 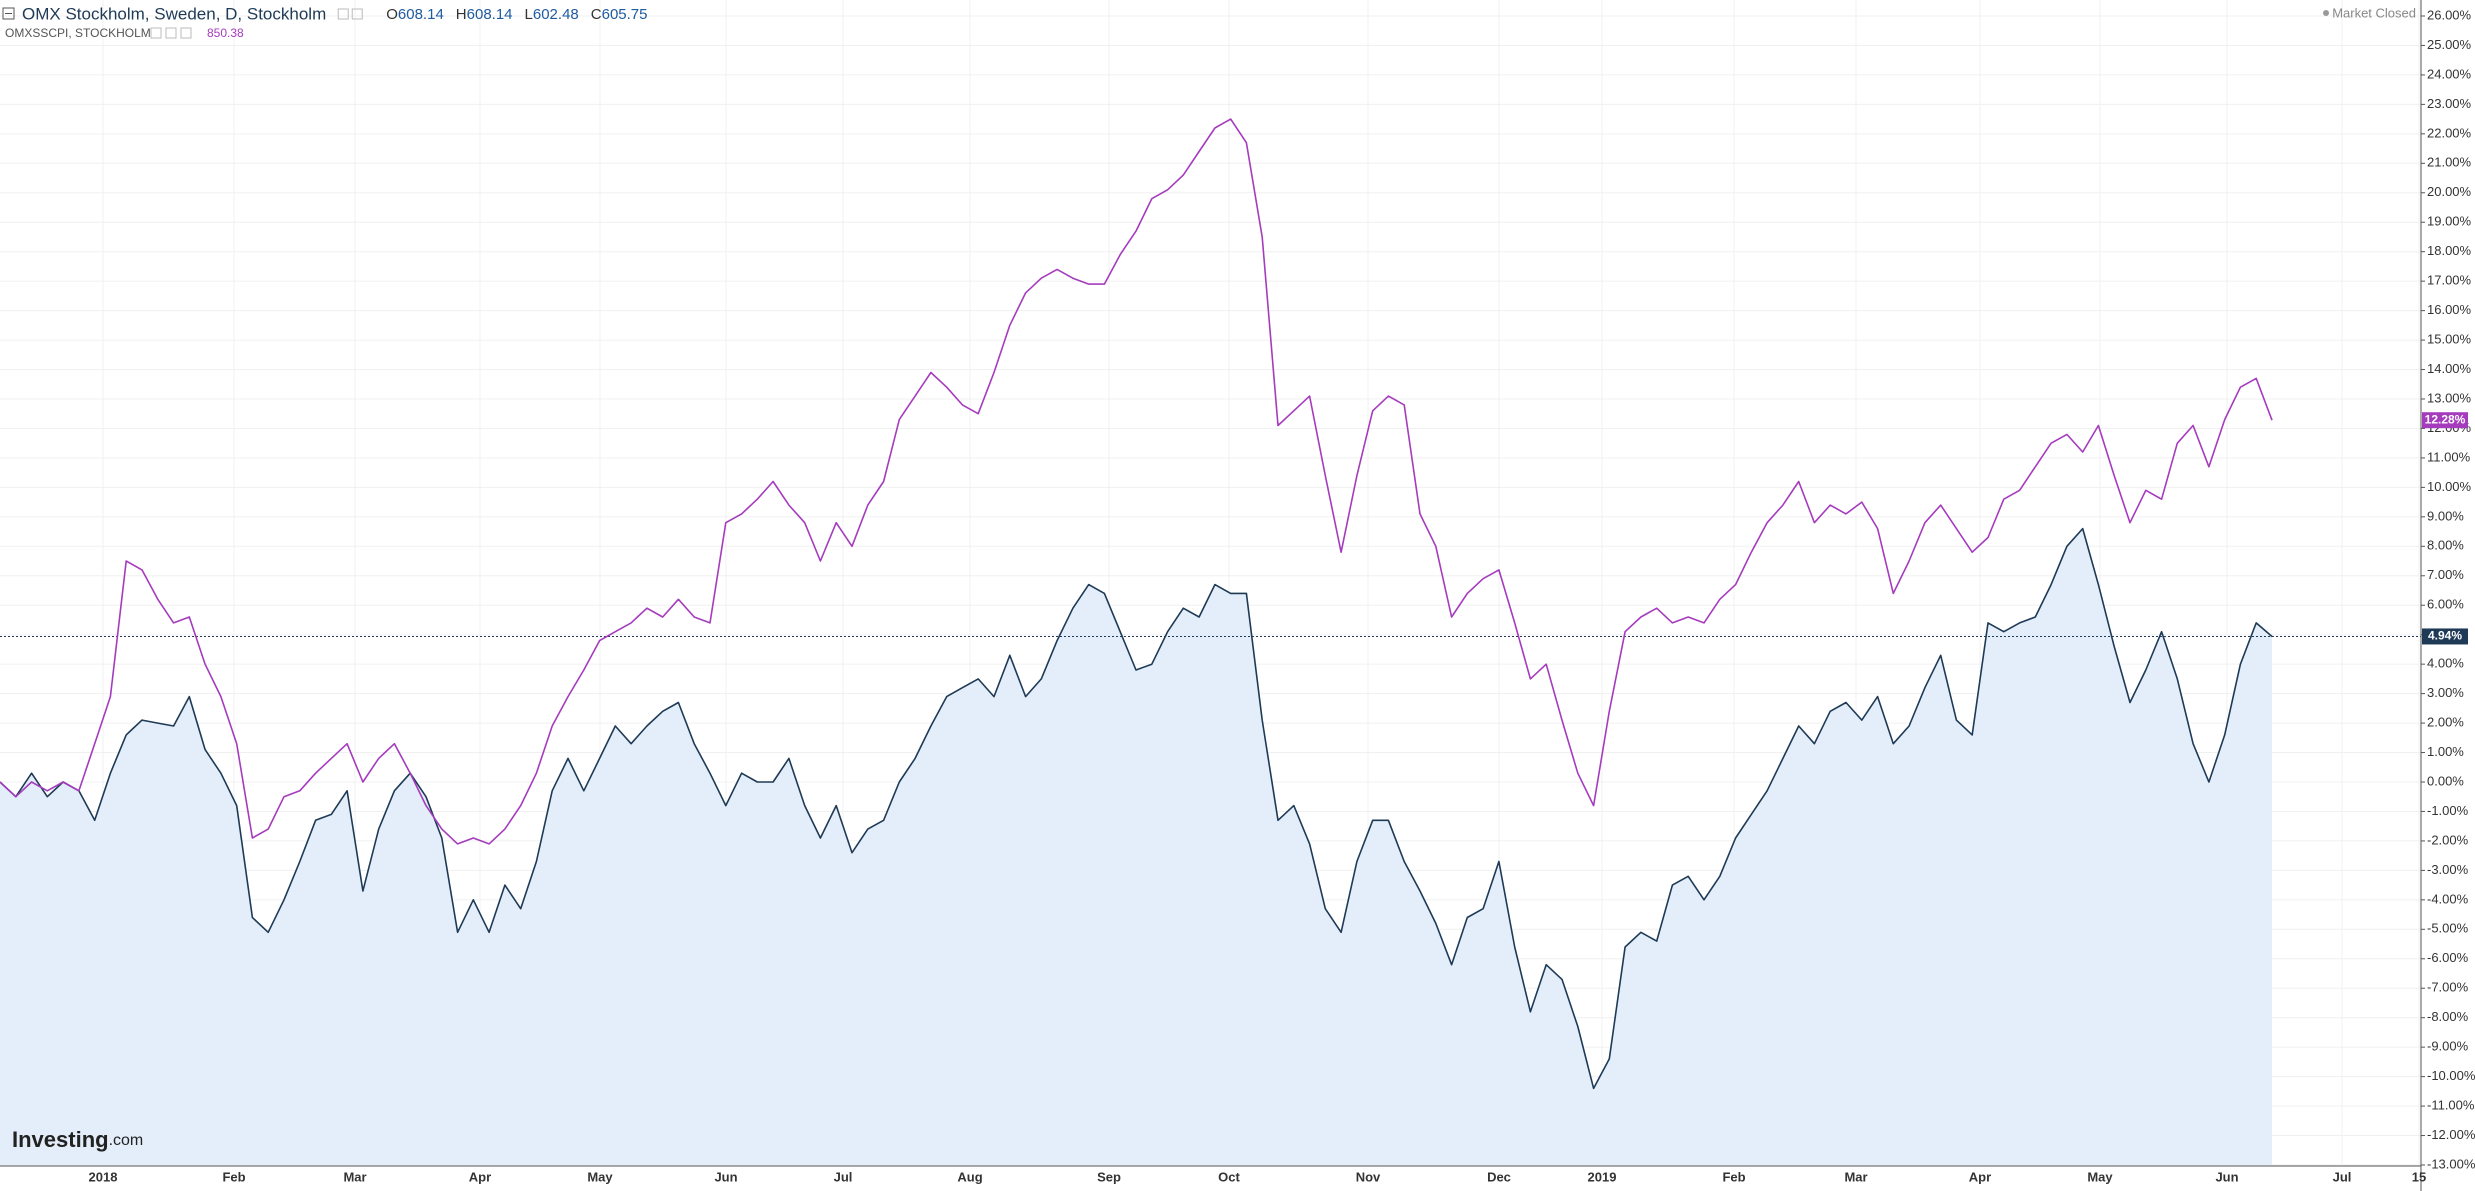 I want to click on ohlc-label: C, so click(x=596, y=14).